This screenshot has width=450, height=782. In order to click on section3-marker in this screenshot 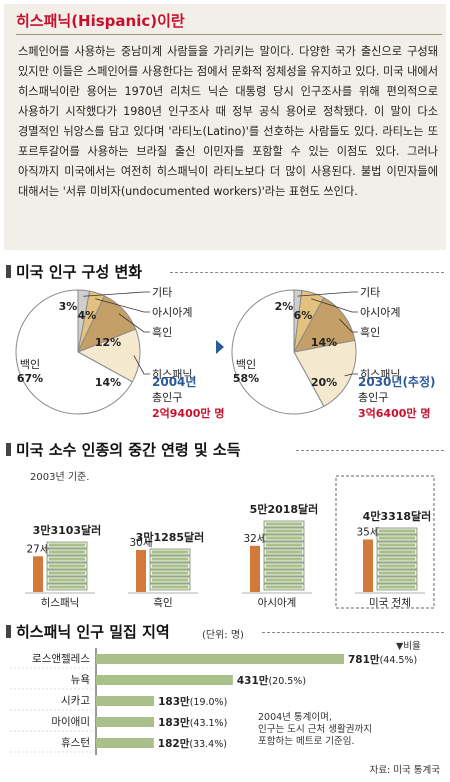, I will do `click(8, 631)`.